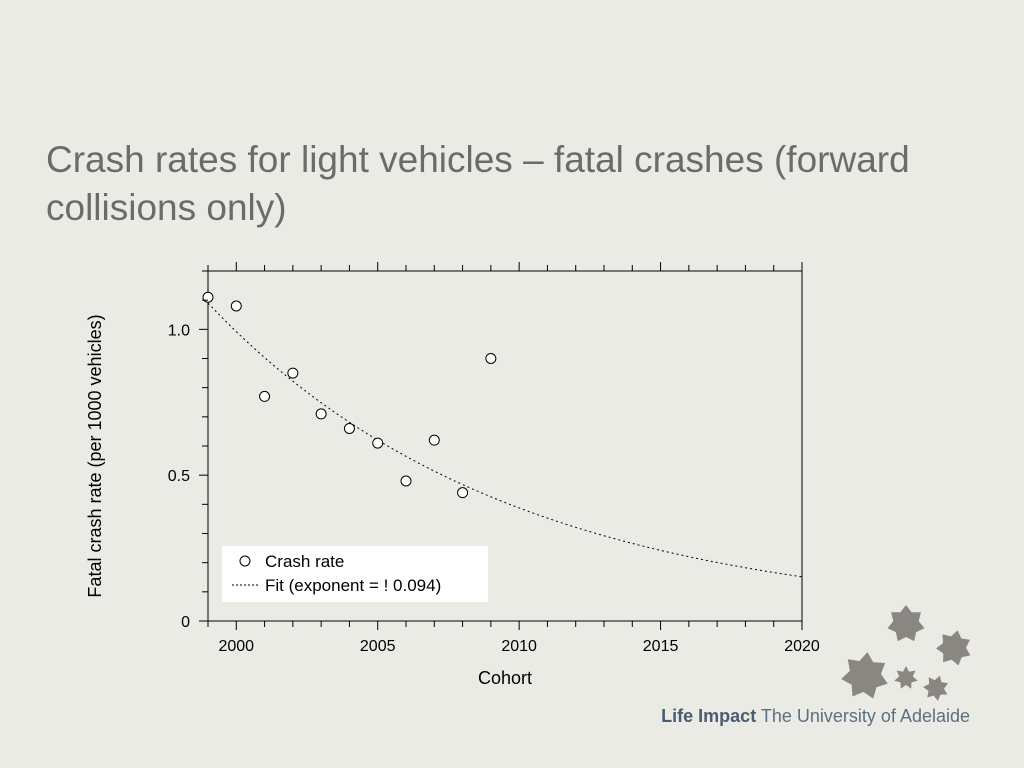  What do you see at coordinates (179, 476) in the screenshot?
I see `y-tick-label: 0.5` at bounding box center [179, 476].